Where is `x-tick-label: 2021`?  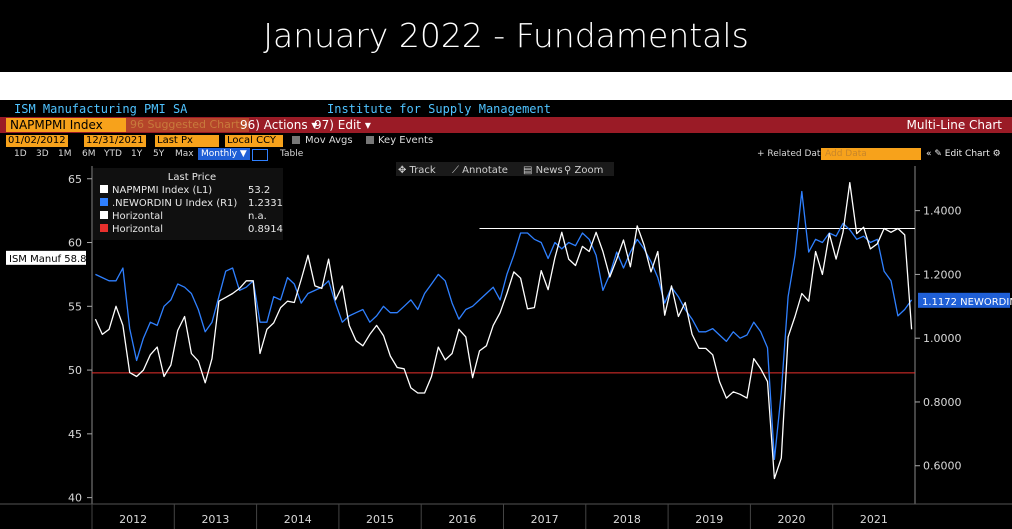
x-tick-label: 2021 is located at coordinates (874, 519).